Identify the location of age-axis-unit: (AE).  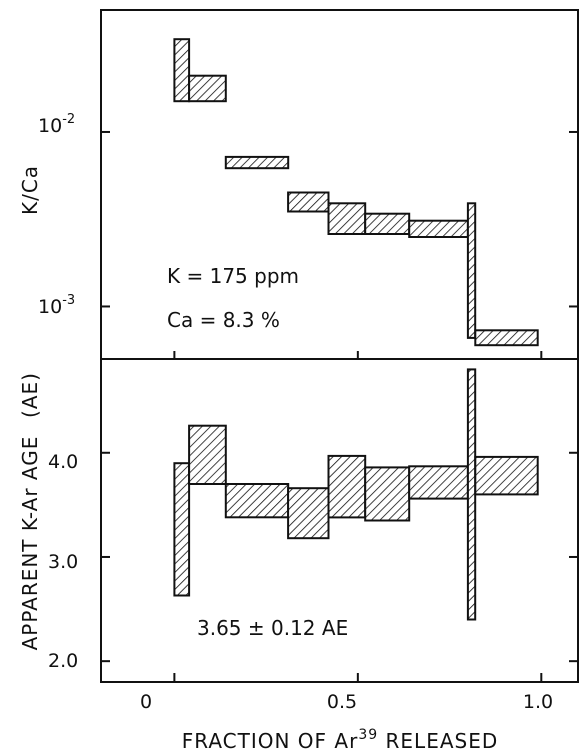
(30, 395).